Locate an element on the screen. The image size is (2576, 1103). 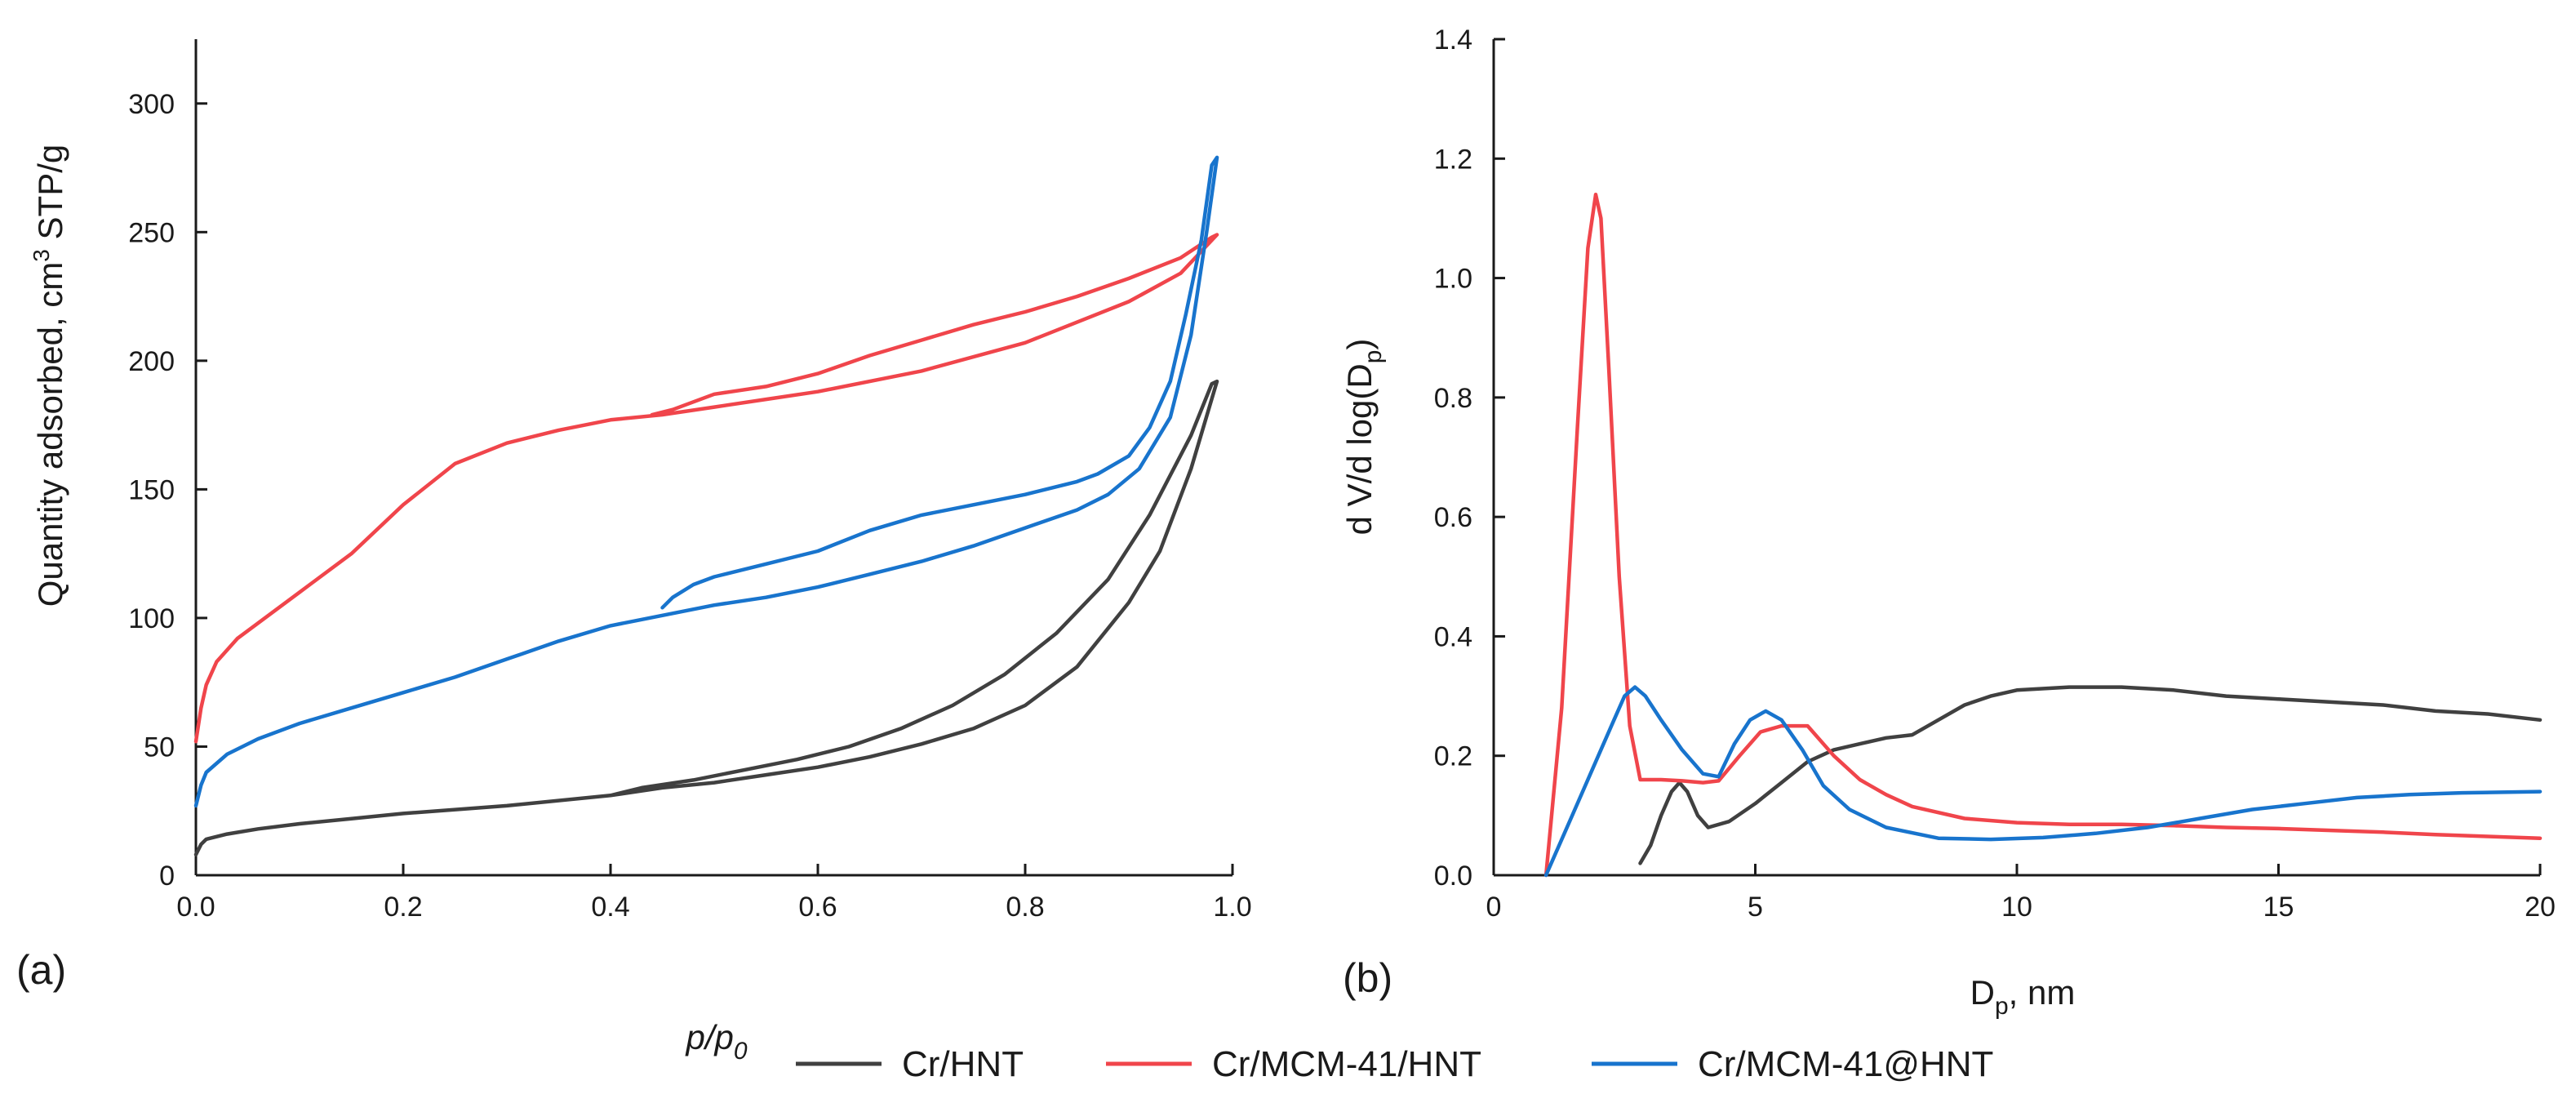
legend-label-cr-mcm41-at-hnt: Cr/MCM-41@HNT is located at coordinates (1845, 1064).